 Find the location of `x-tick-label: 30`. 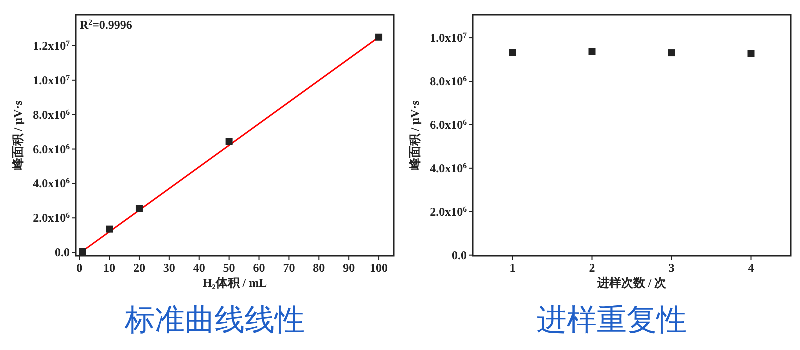

x-tick-label: 30 is located at coordinates (169, 268).